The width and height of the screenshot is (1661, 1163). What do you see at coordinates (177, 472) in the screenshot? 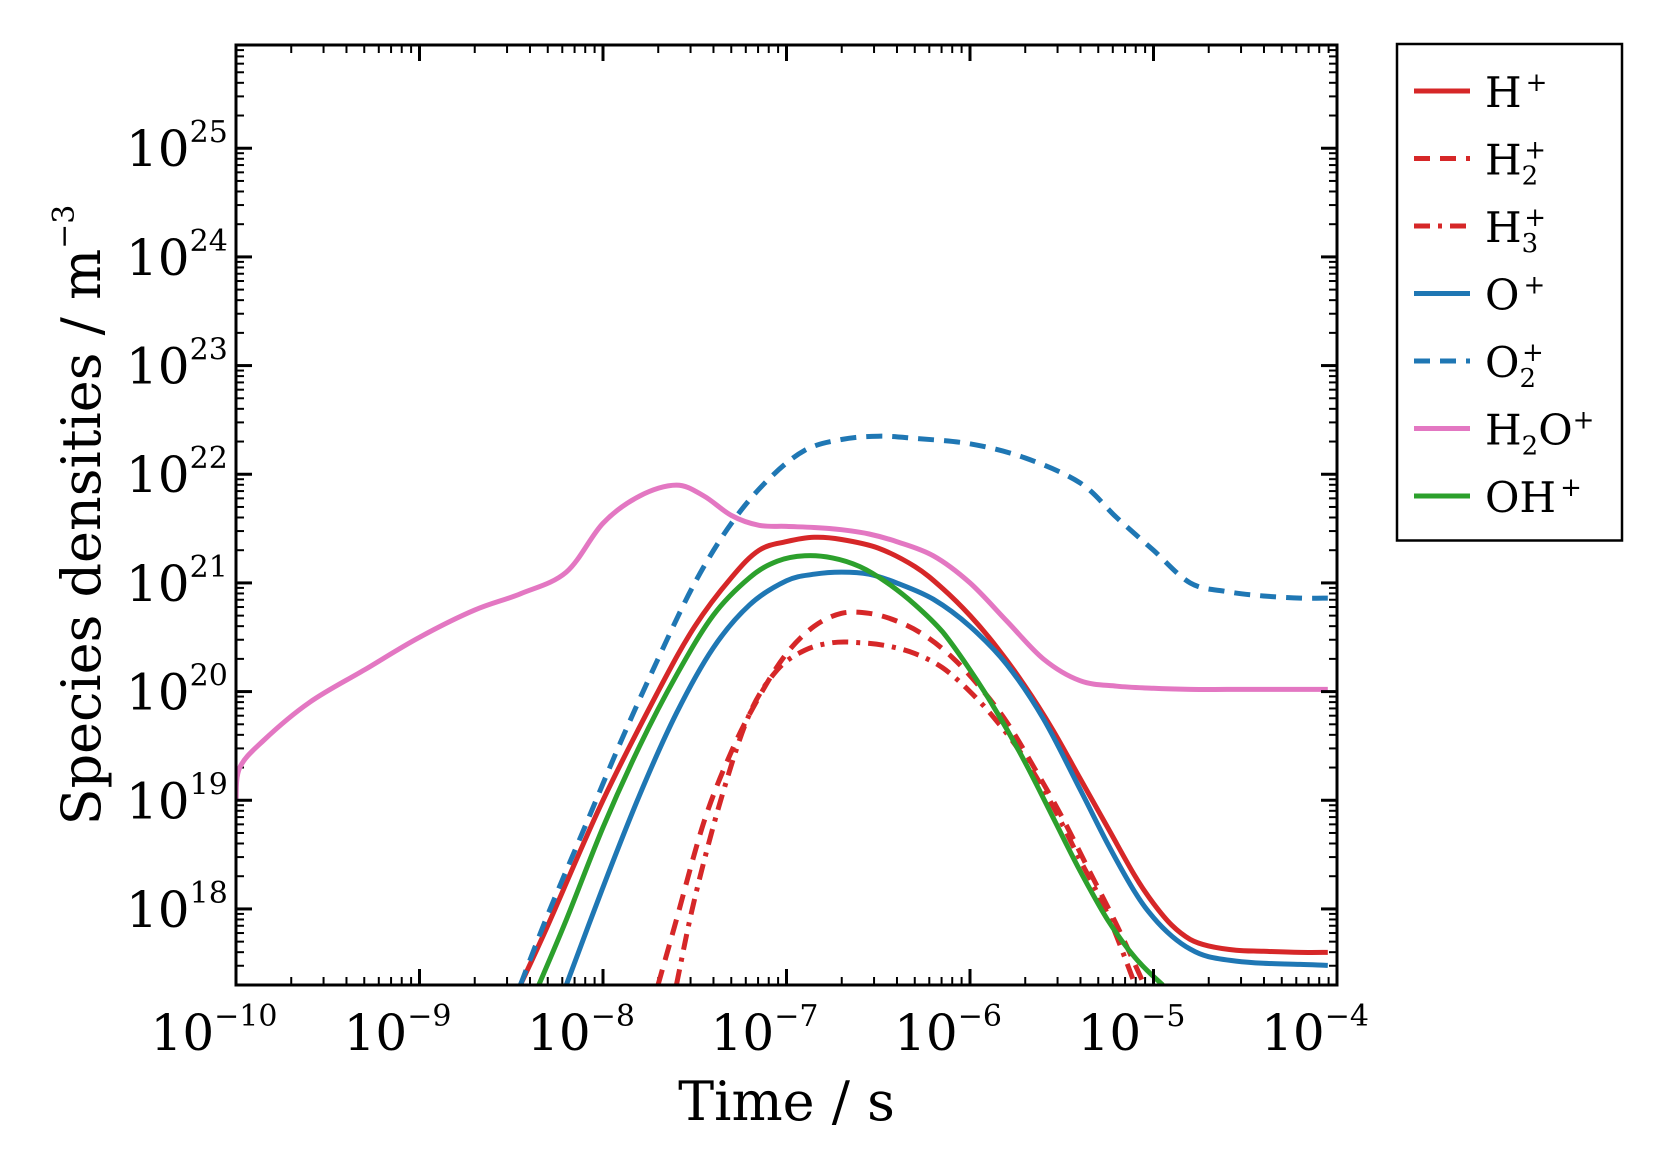
I see `y-tick-label: 1022` at bounding box center [177, 472].